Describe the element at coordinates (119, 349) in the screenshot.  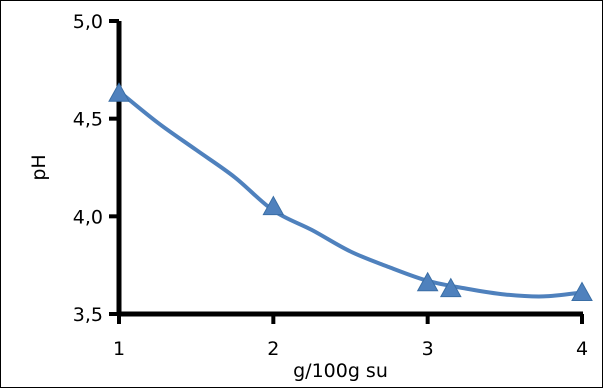
I see `x-tick-label: 1` at that location.